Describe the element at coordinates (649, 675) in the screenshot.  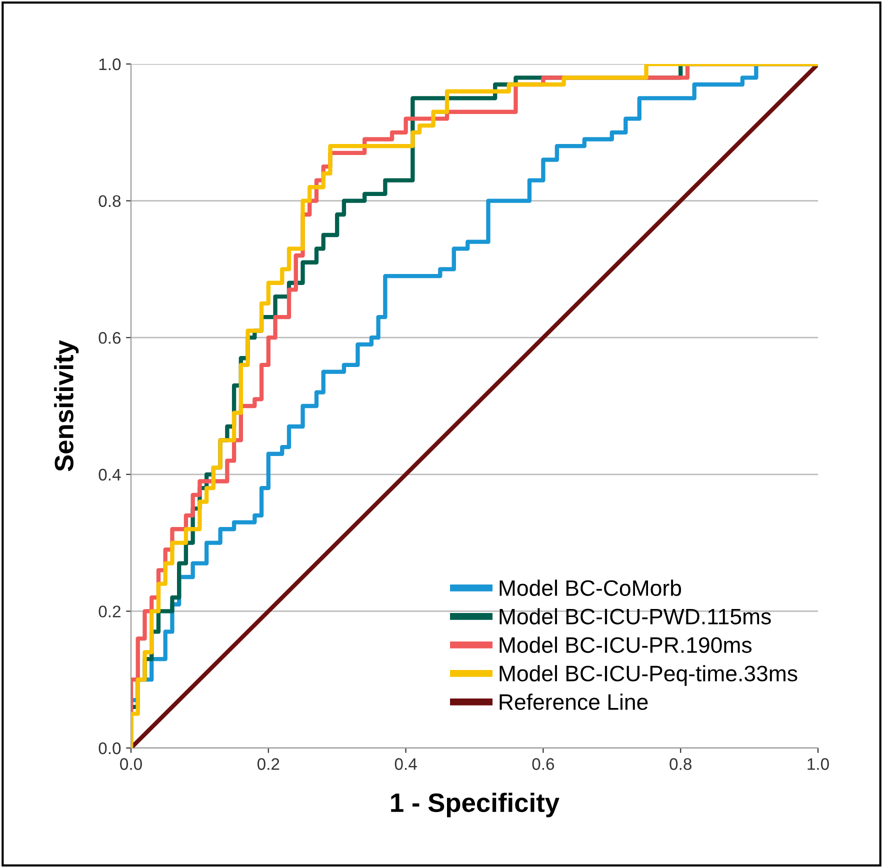
I see `legend-label: Model BC-ICU-Peq-time.33ms` at that location.